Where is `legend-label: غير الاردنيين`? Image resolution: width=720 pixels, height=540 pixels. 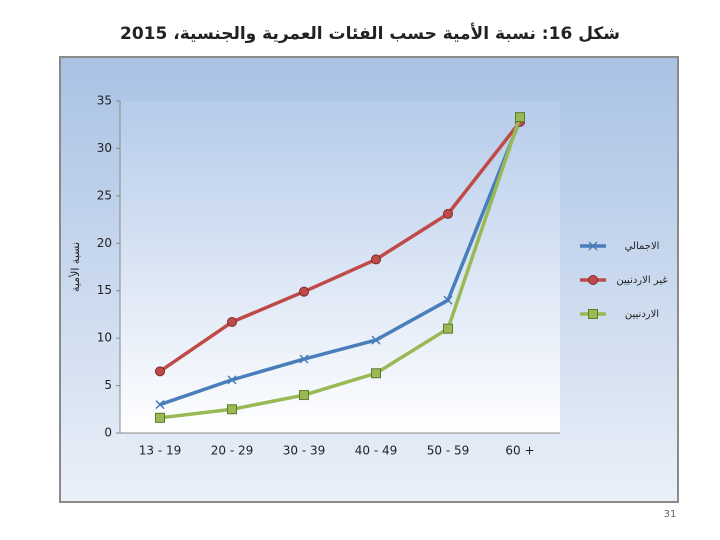 legend-label: غير الاردنيين is located at coordinates (641, 280).